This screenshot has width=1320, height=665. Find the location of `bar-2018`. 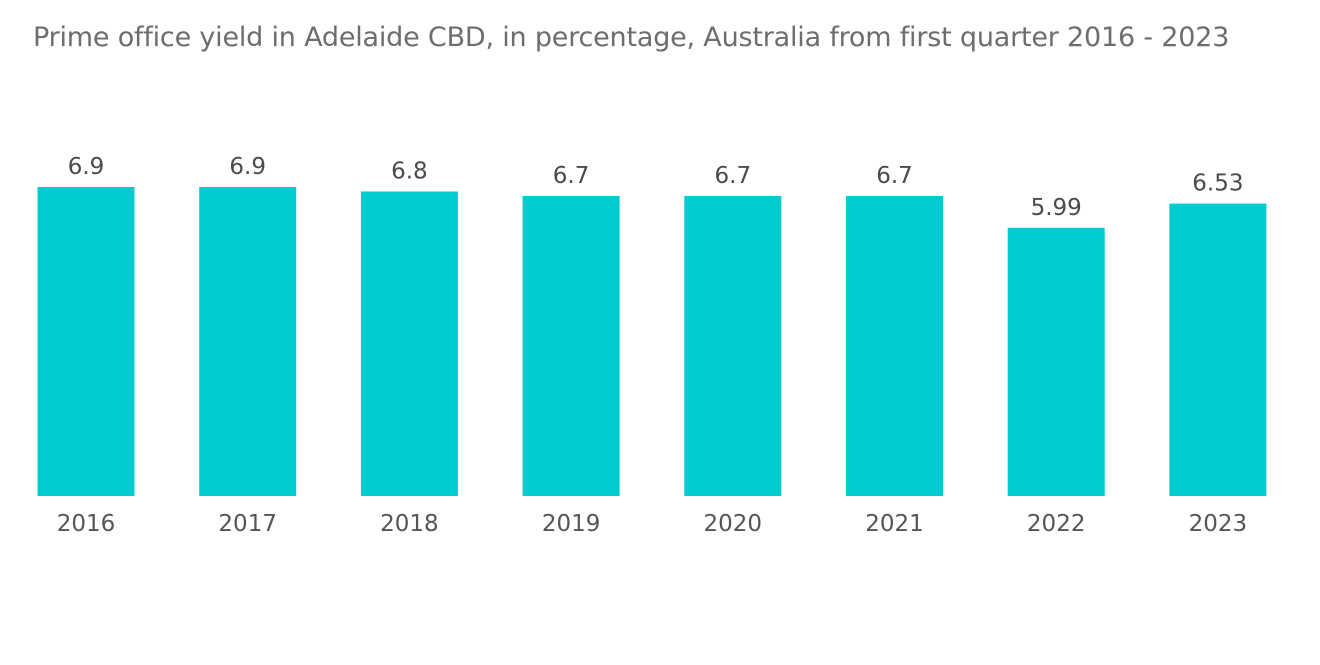

bar-2018 is located at coordinates (409, 343).